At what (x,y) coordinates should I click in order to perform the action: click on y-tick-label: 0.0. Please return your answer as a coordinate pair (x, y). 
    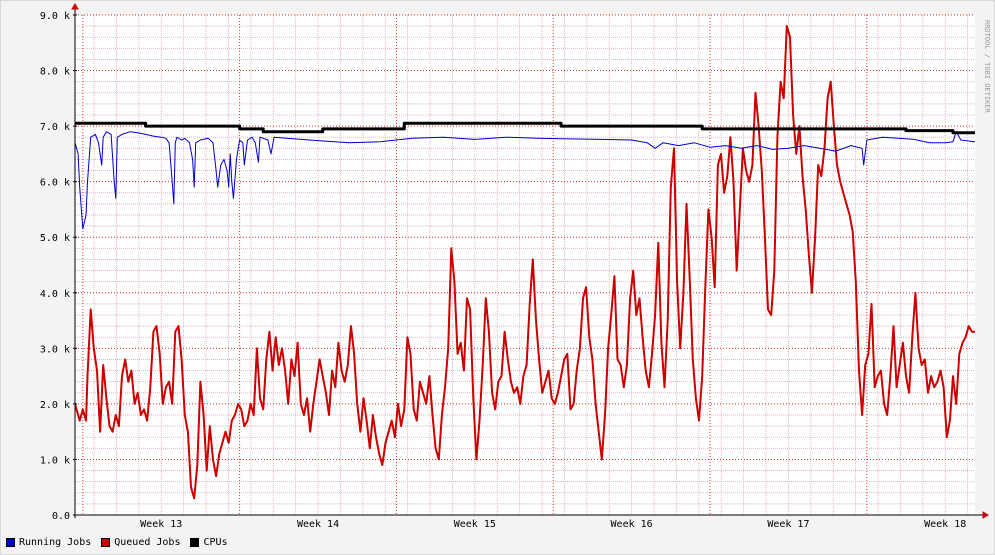
    Looking at the image, I should click on (61, 516).